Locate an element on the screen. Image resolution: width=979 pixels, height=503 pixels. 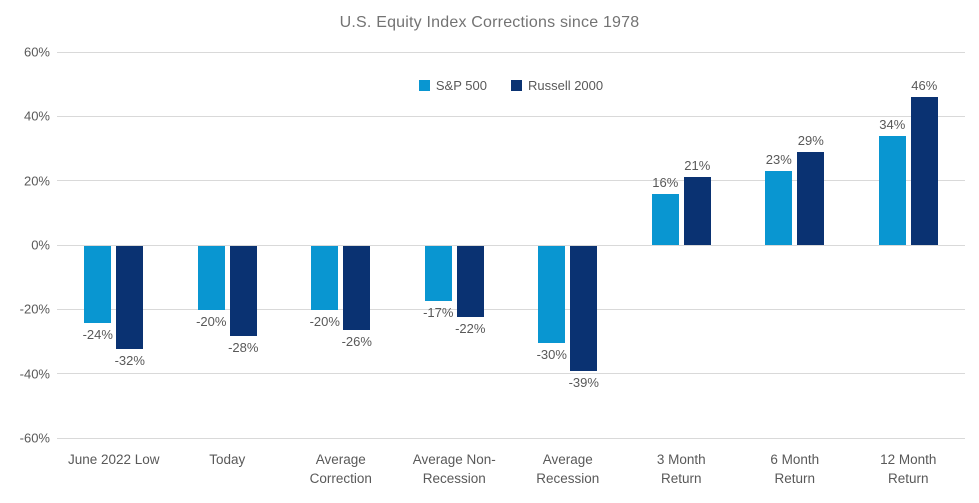
bar-s-p-500-june-2022-low is located at coordinates (98, 285).